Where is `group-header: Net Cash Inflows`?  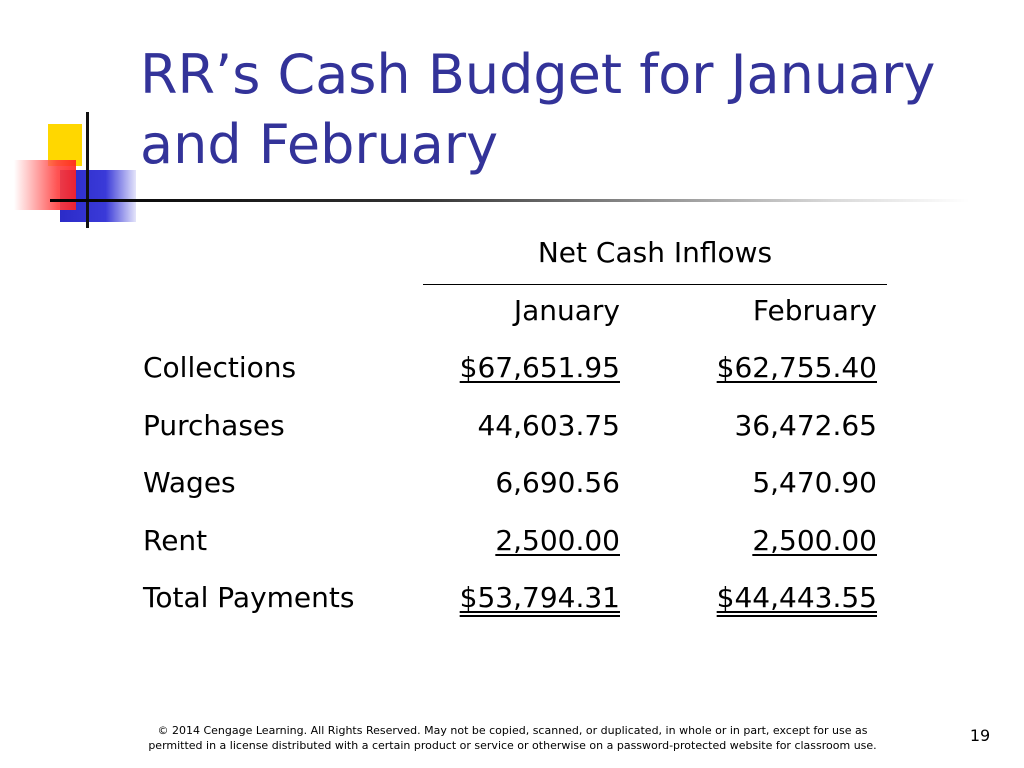 group-header: Net Cash Inflows is located at coordinates (655, 252).